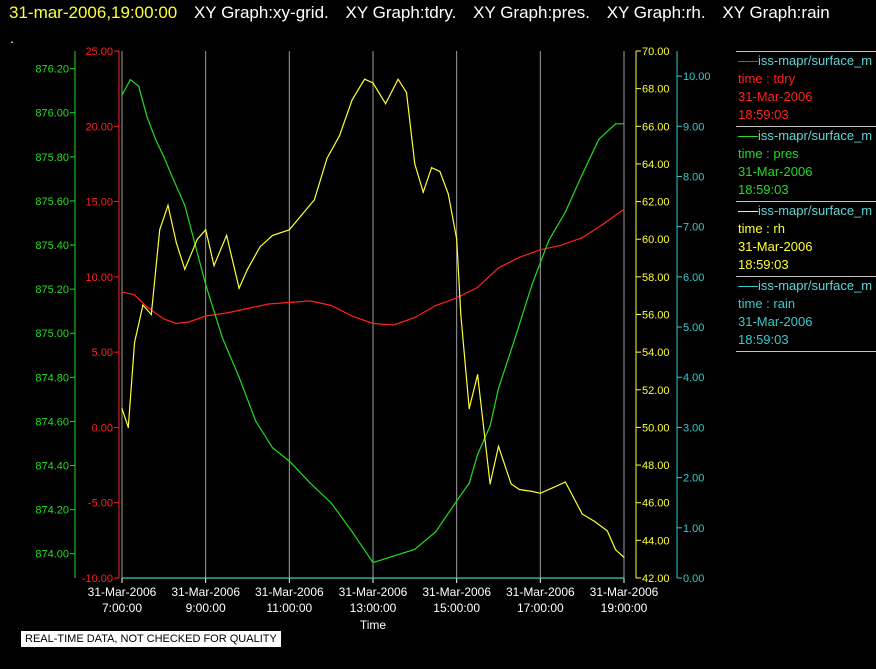 This screenshot has height=669, width=876. I want to click on pres-tick-label: 874.20, so click(52, 511).